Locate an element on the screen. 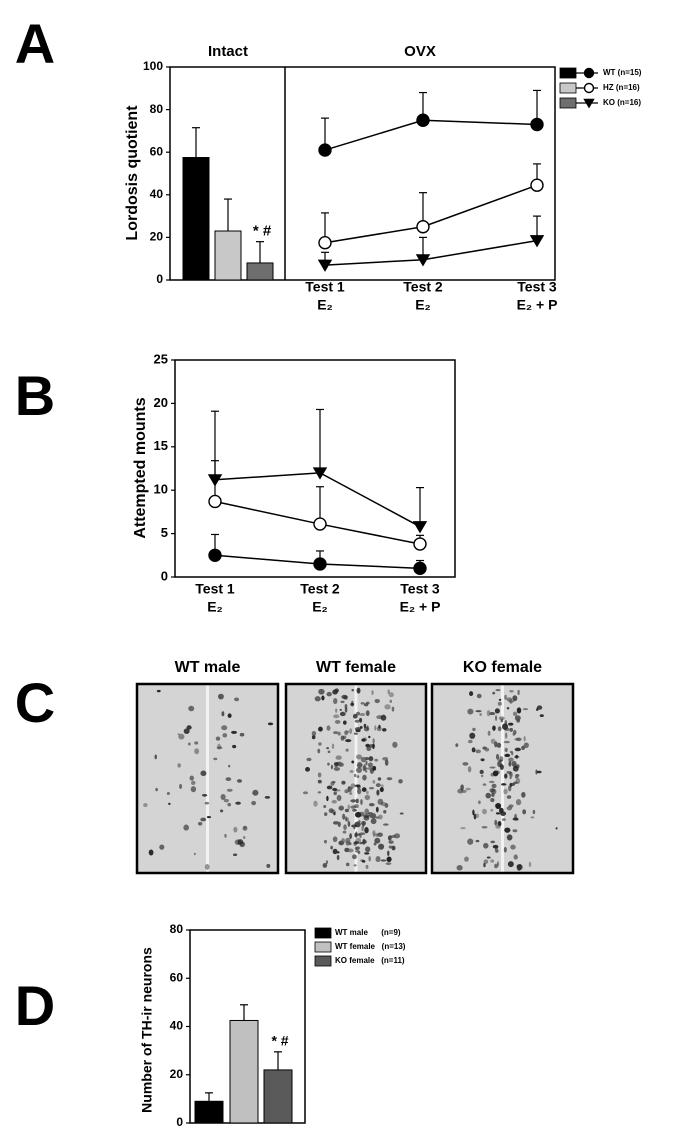  legend-label: WT female (n=13) is located at coordinates (370, 946).